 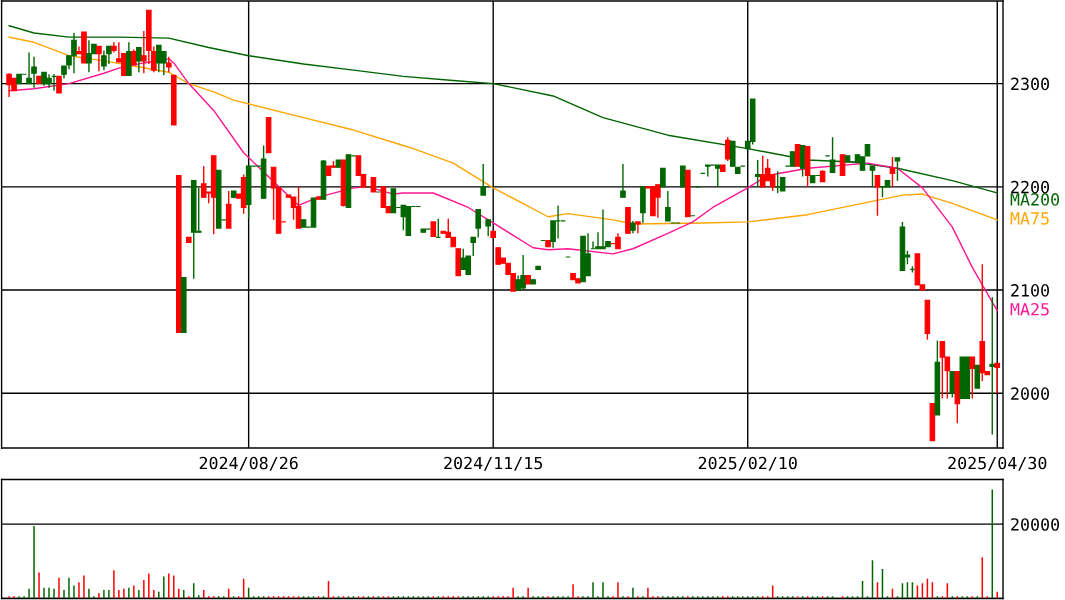 What do you see at coordinates (1030, 290) in the screenshot?
I see `y-tick-label: 2100` at bounding box center [1030, 290].